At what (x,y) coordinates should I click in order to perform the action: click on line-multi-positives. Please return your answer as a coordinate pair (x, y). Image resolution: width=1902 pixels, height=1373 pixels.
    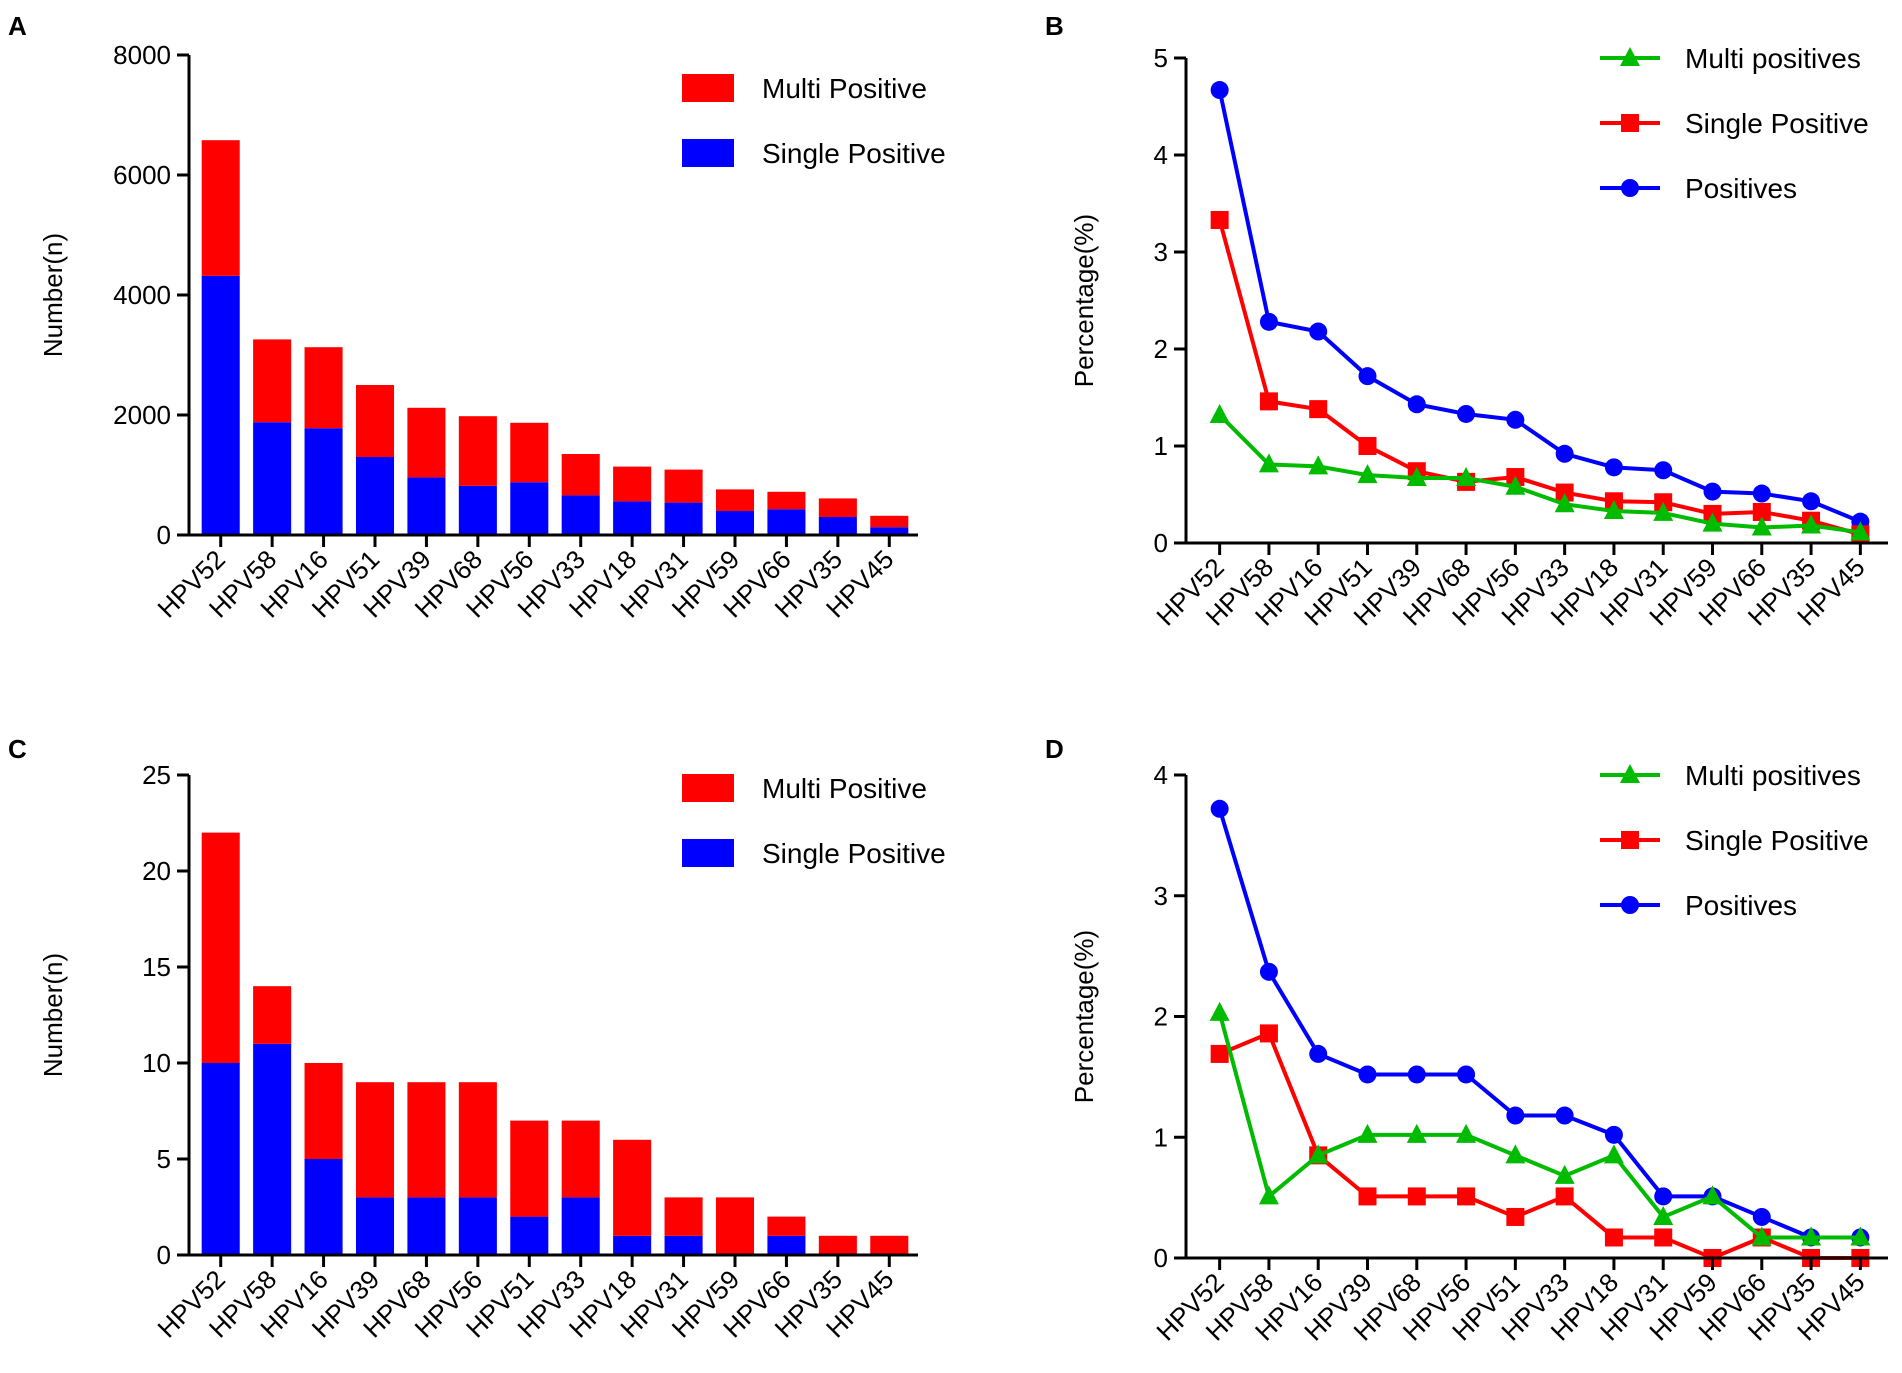
    Looking at the image, I should click on (1539, 1126).